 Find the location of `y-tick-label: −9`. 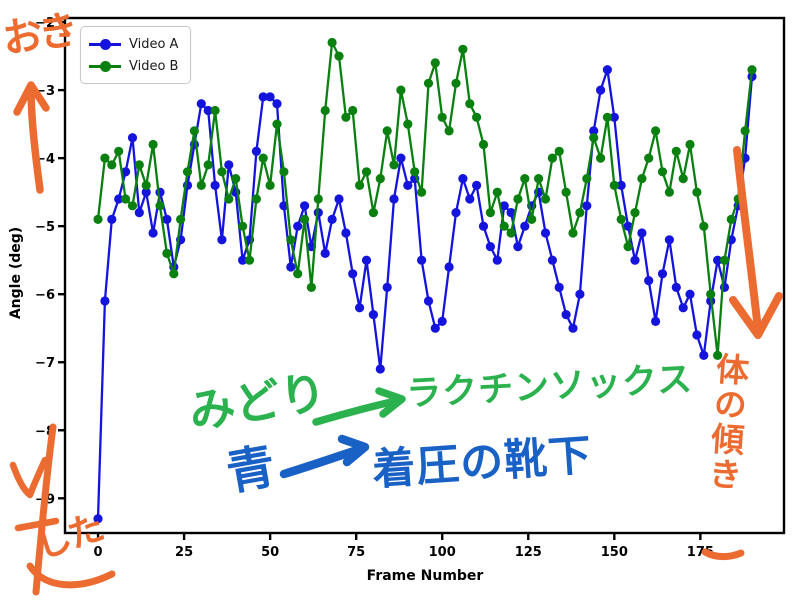

y-tick-label: −9 is located at coordinates (45, 499).